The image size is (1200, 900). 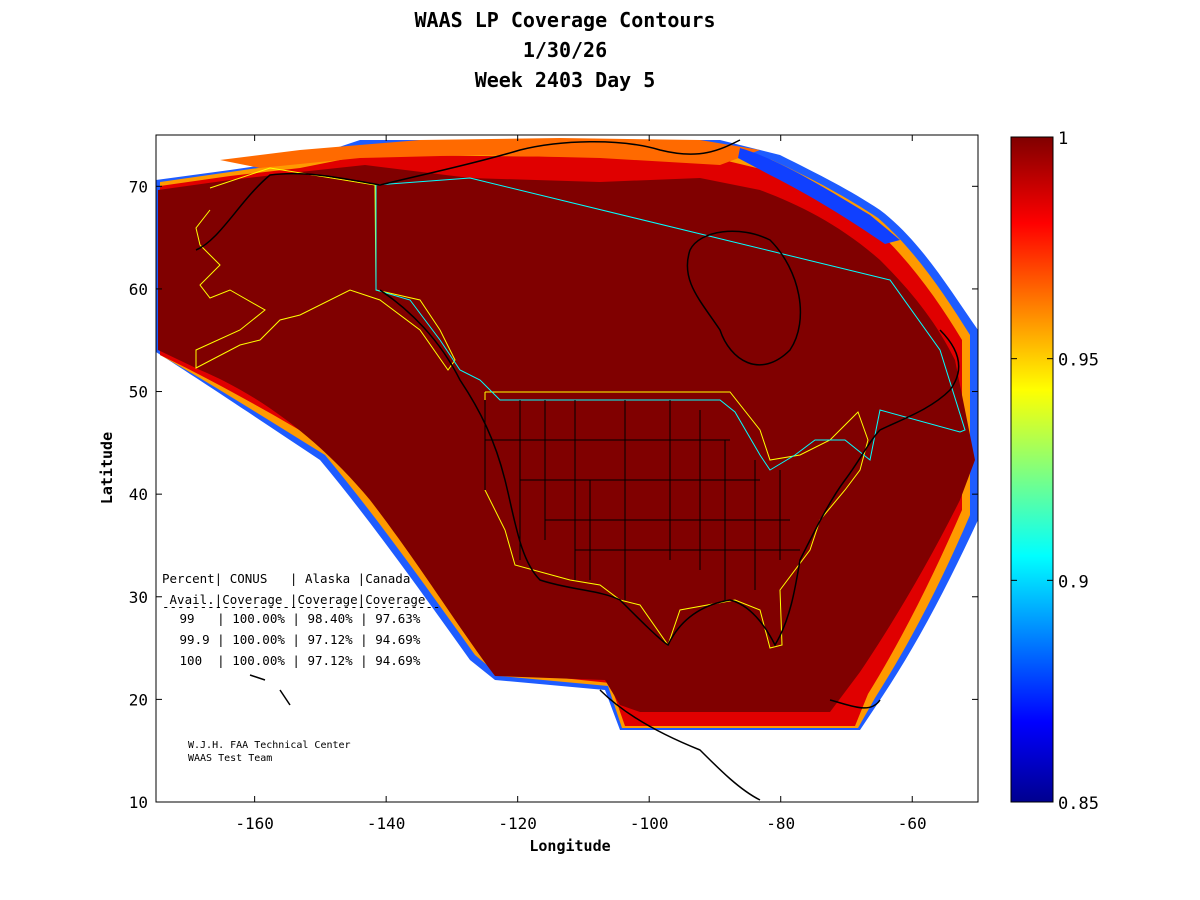 What do you see at coordinates (1078, 361) in the screenshot?
I see `colorbar-tick-label: 0.95` at bounding box center [1078, 361].